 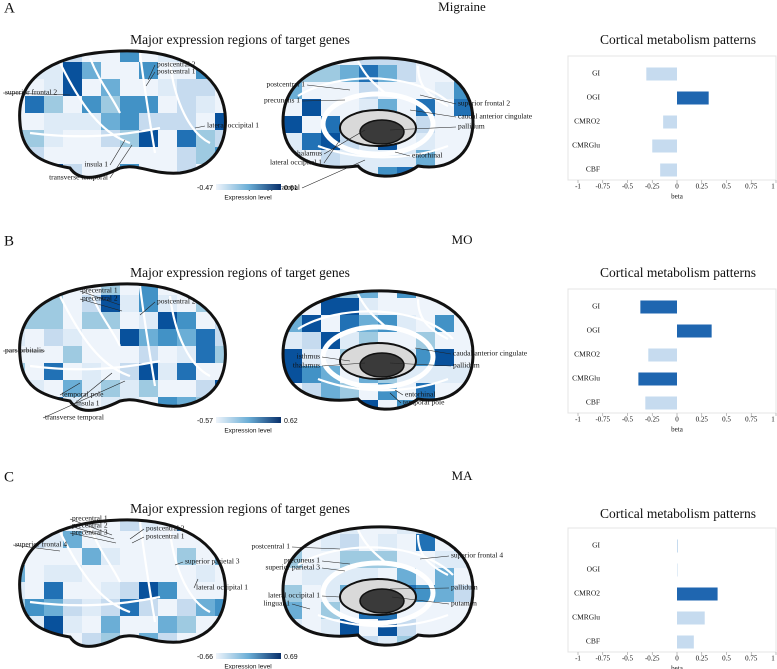 What do you see at coordinates (490, 353) in the screenshot?
I see `region-label: caudal anterior cingulate` at bounding box center [490, 353].